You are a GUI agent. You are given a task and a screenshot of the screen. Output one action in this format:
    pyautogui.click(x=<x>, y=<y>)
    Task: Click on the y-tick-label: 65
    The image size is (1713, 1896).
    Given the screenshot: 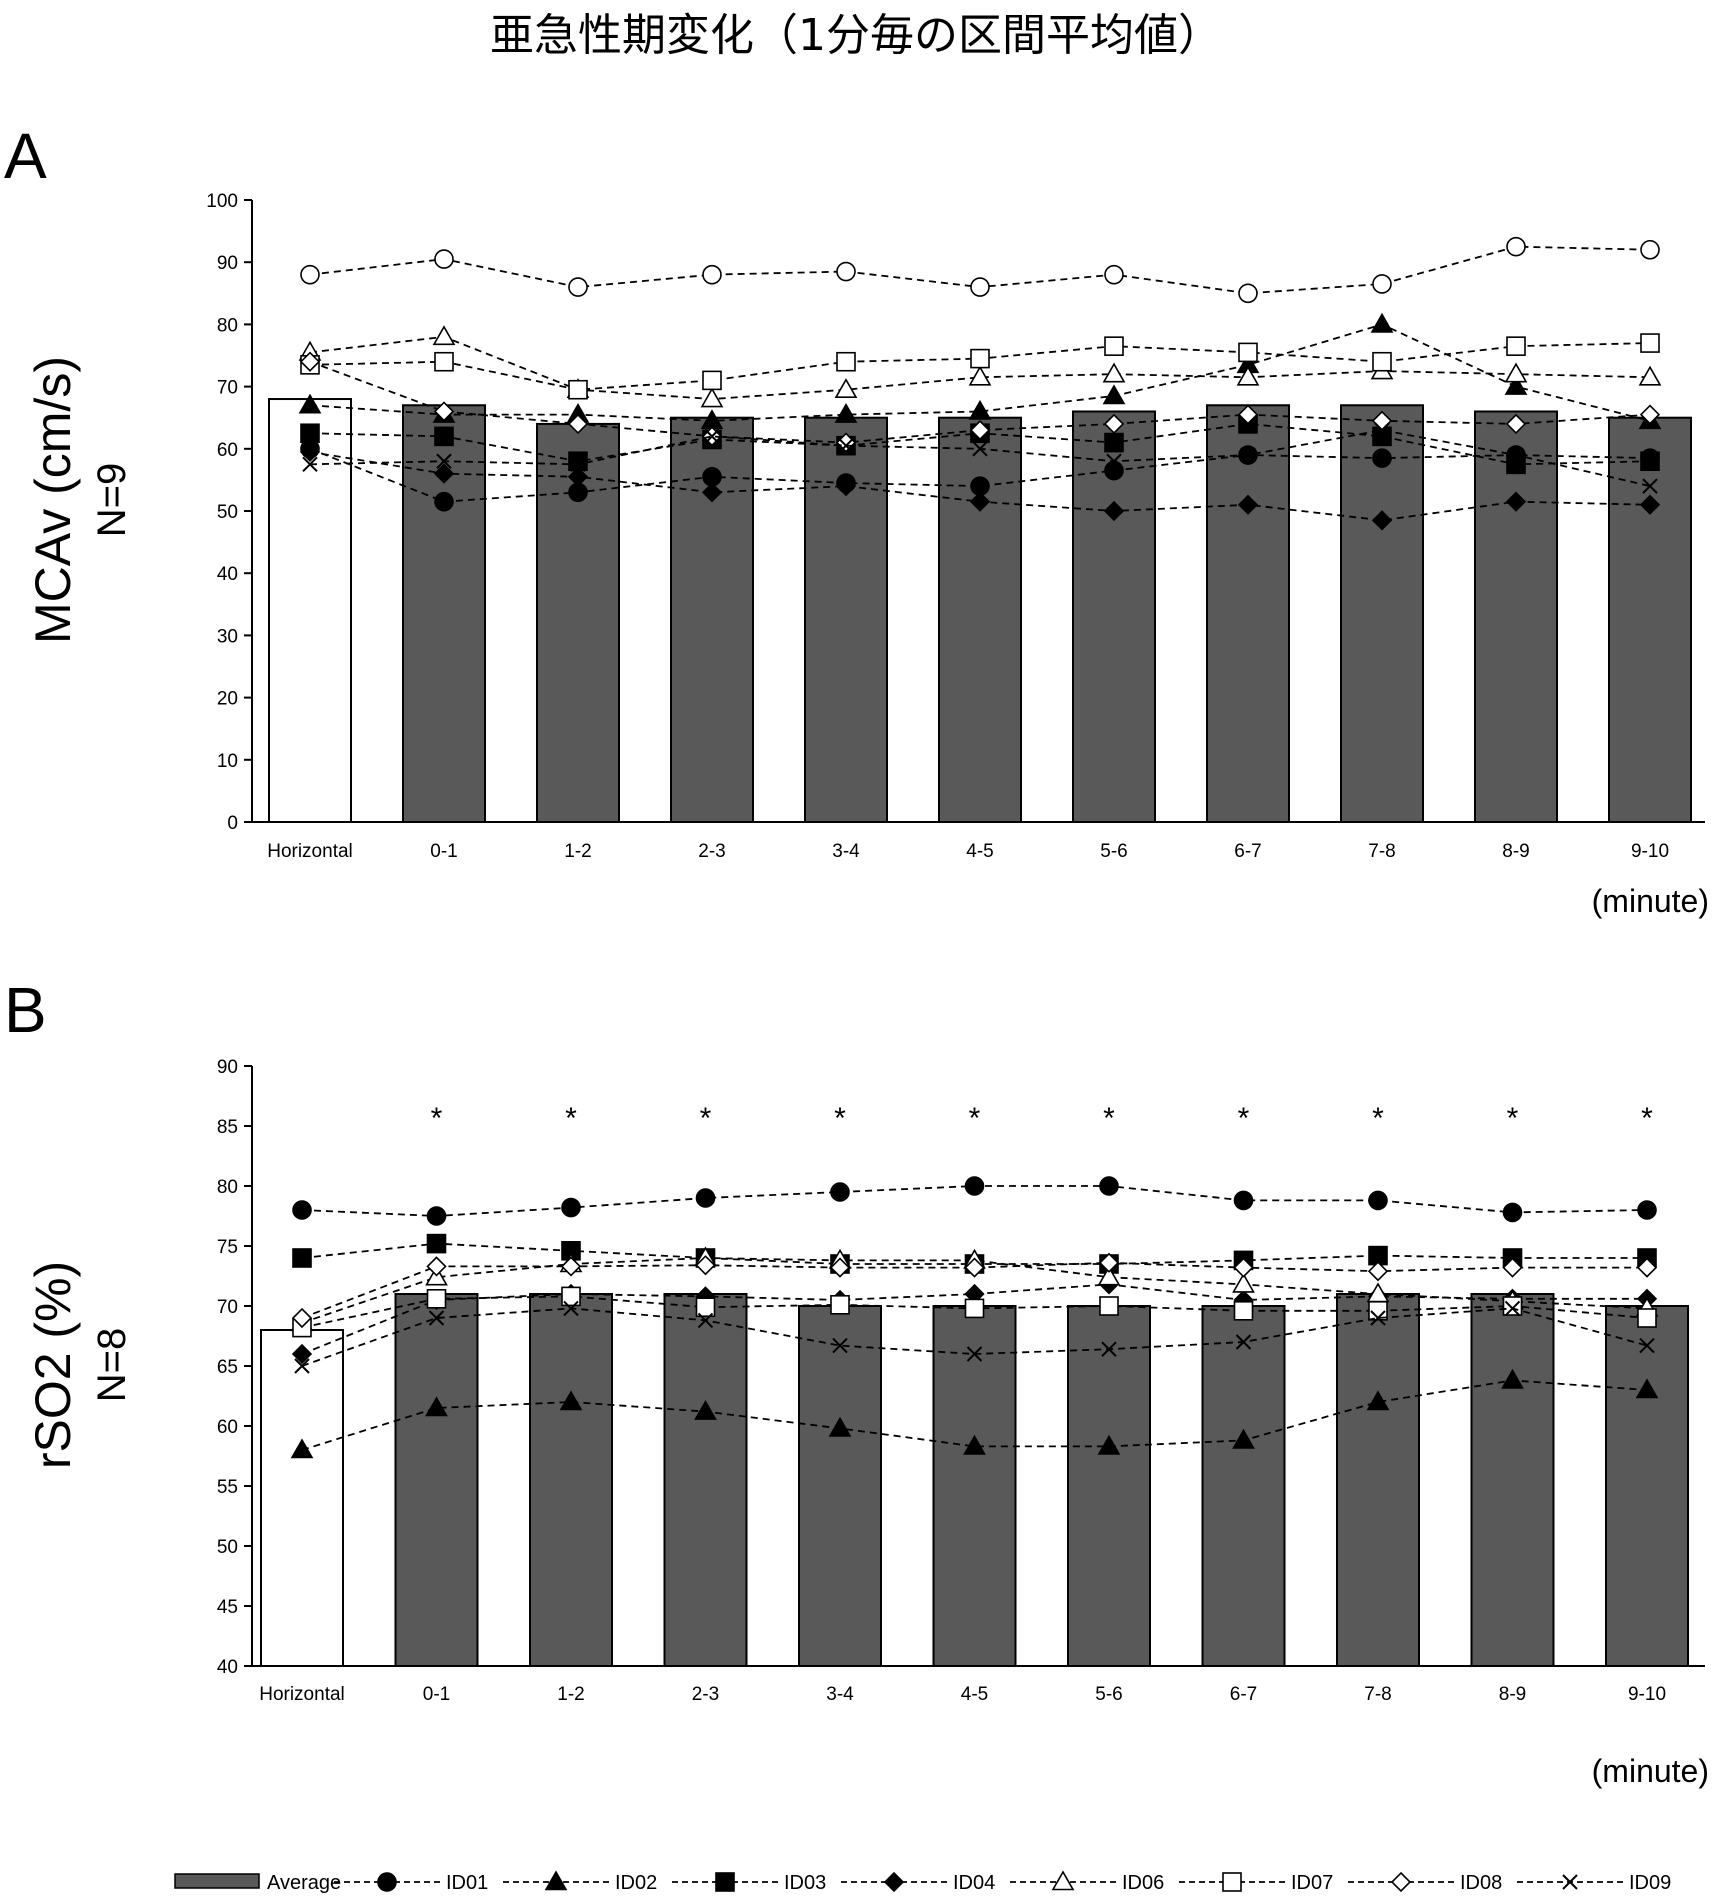 What is the action you would take?
    pyautogui.click(x=227, y=1367)
    